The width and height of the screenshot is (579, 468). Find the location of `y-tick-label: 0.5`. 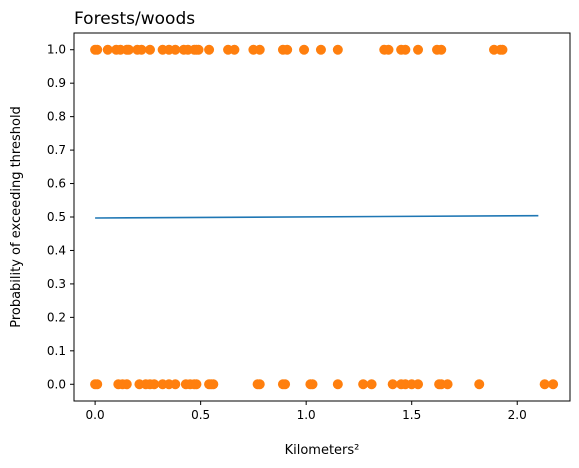

y-tick-label: 0.5 is located at coordinates (56, 217).